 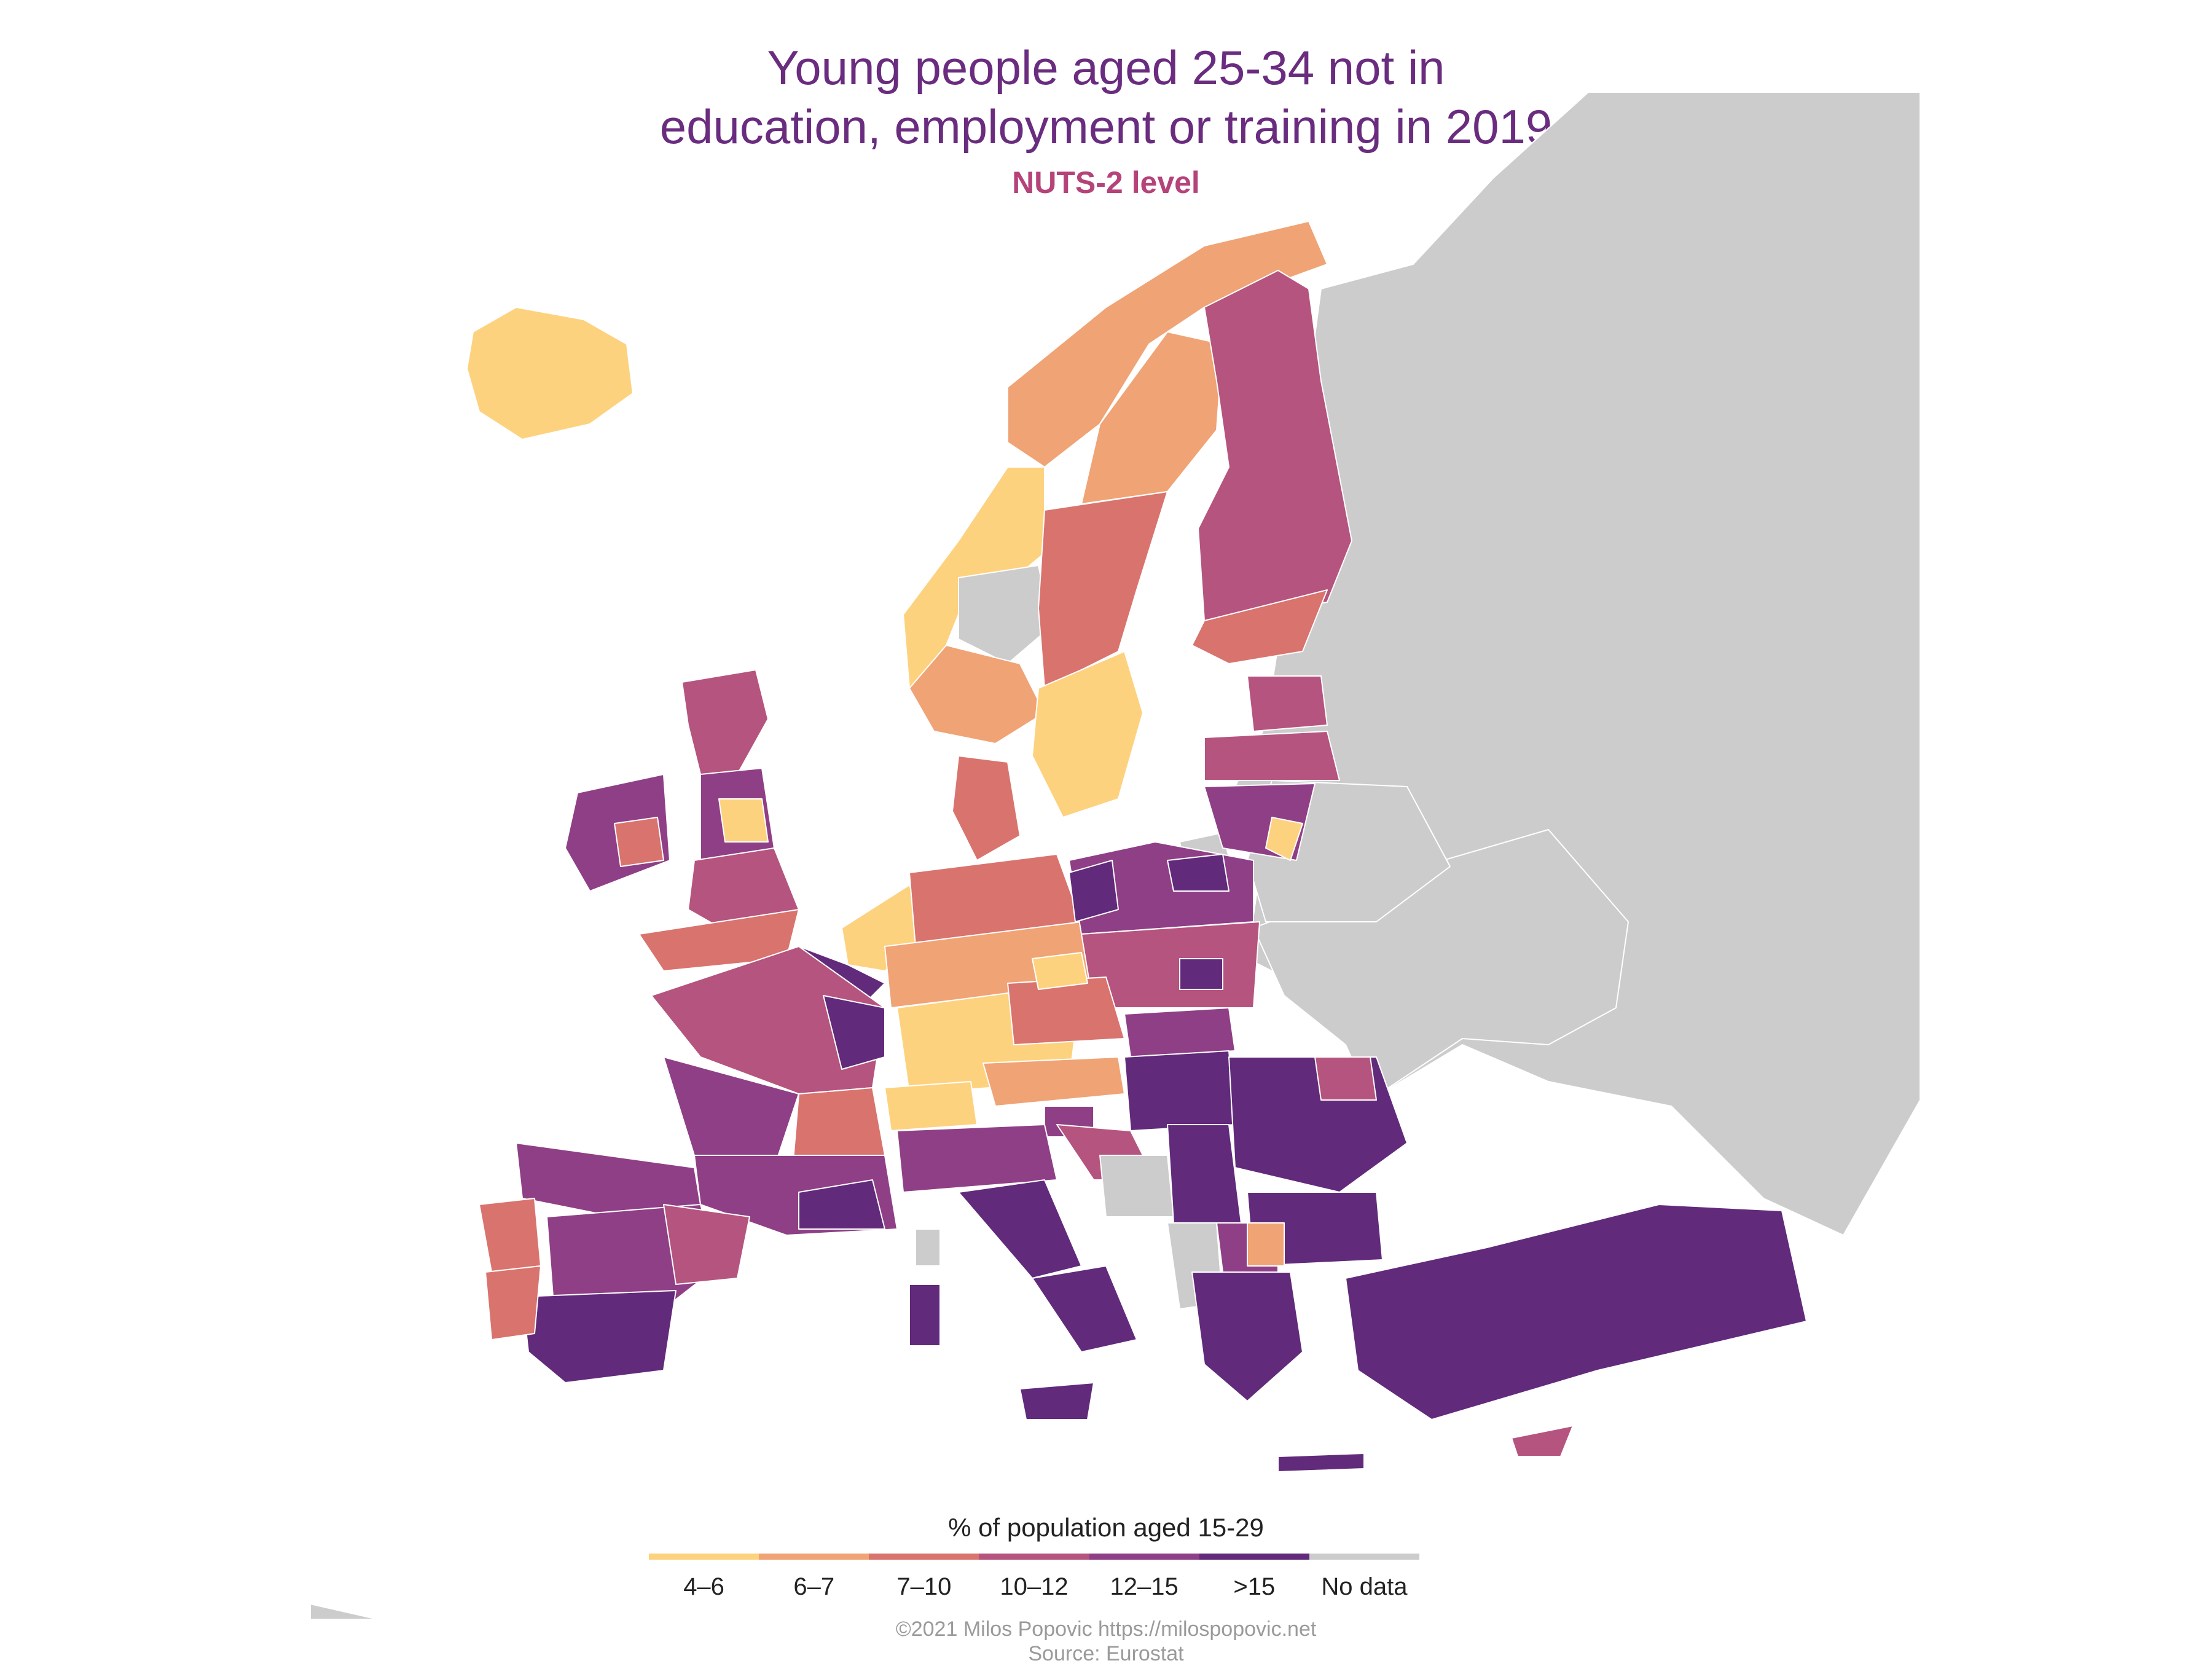 What do you see at coordinates (703, 1586) in the screenshot?
I see `legend-label: 4–6` at bounding box center [703, 1586].